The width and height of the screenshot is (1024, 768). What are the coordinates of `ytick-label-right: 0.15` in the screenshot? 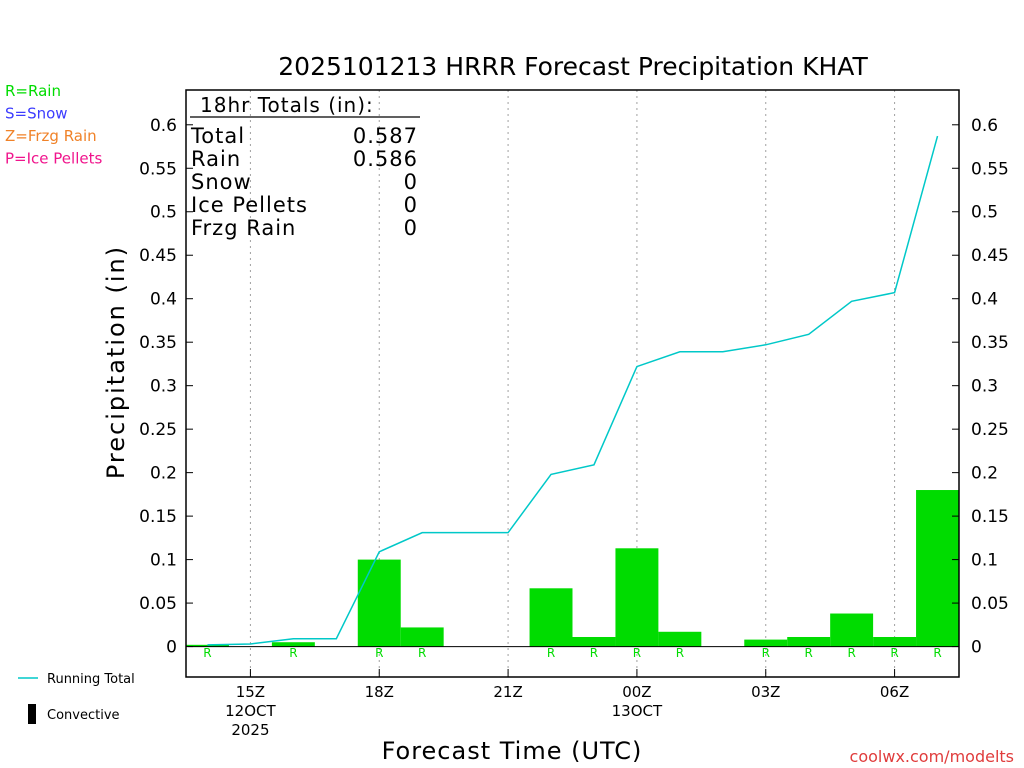 It's located at (990, 517).